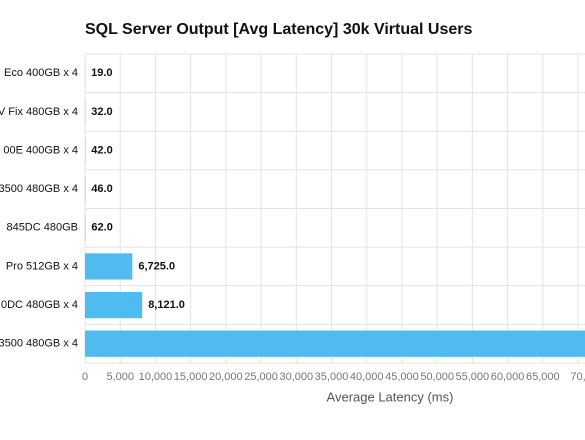 The image size is (585, 440). Describe the element at coordinates (191, 377) in the screenshot. I see `x-tick-label: 15,000` at that location.